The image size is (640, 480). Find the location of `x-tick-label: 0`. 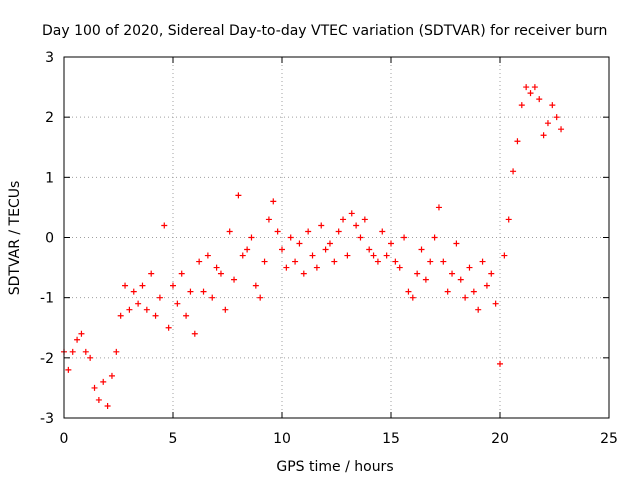

x-tick-label: 0 is located at coordinates (64, 439).